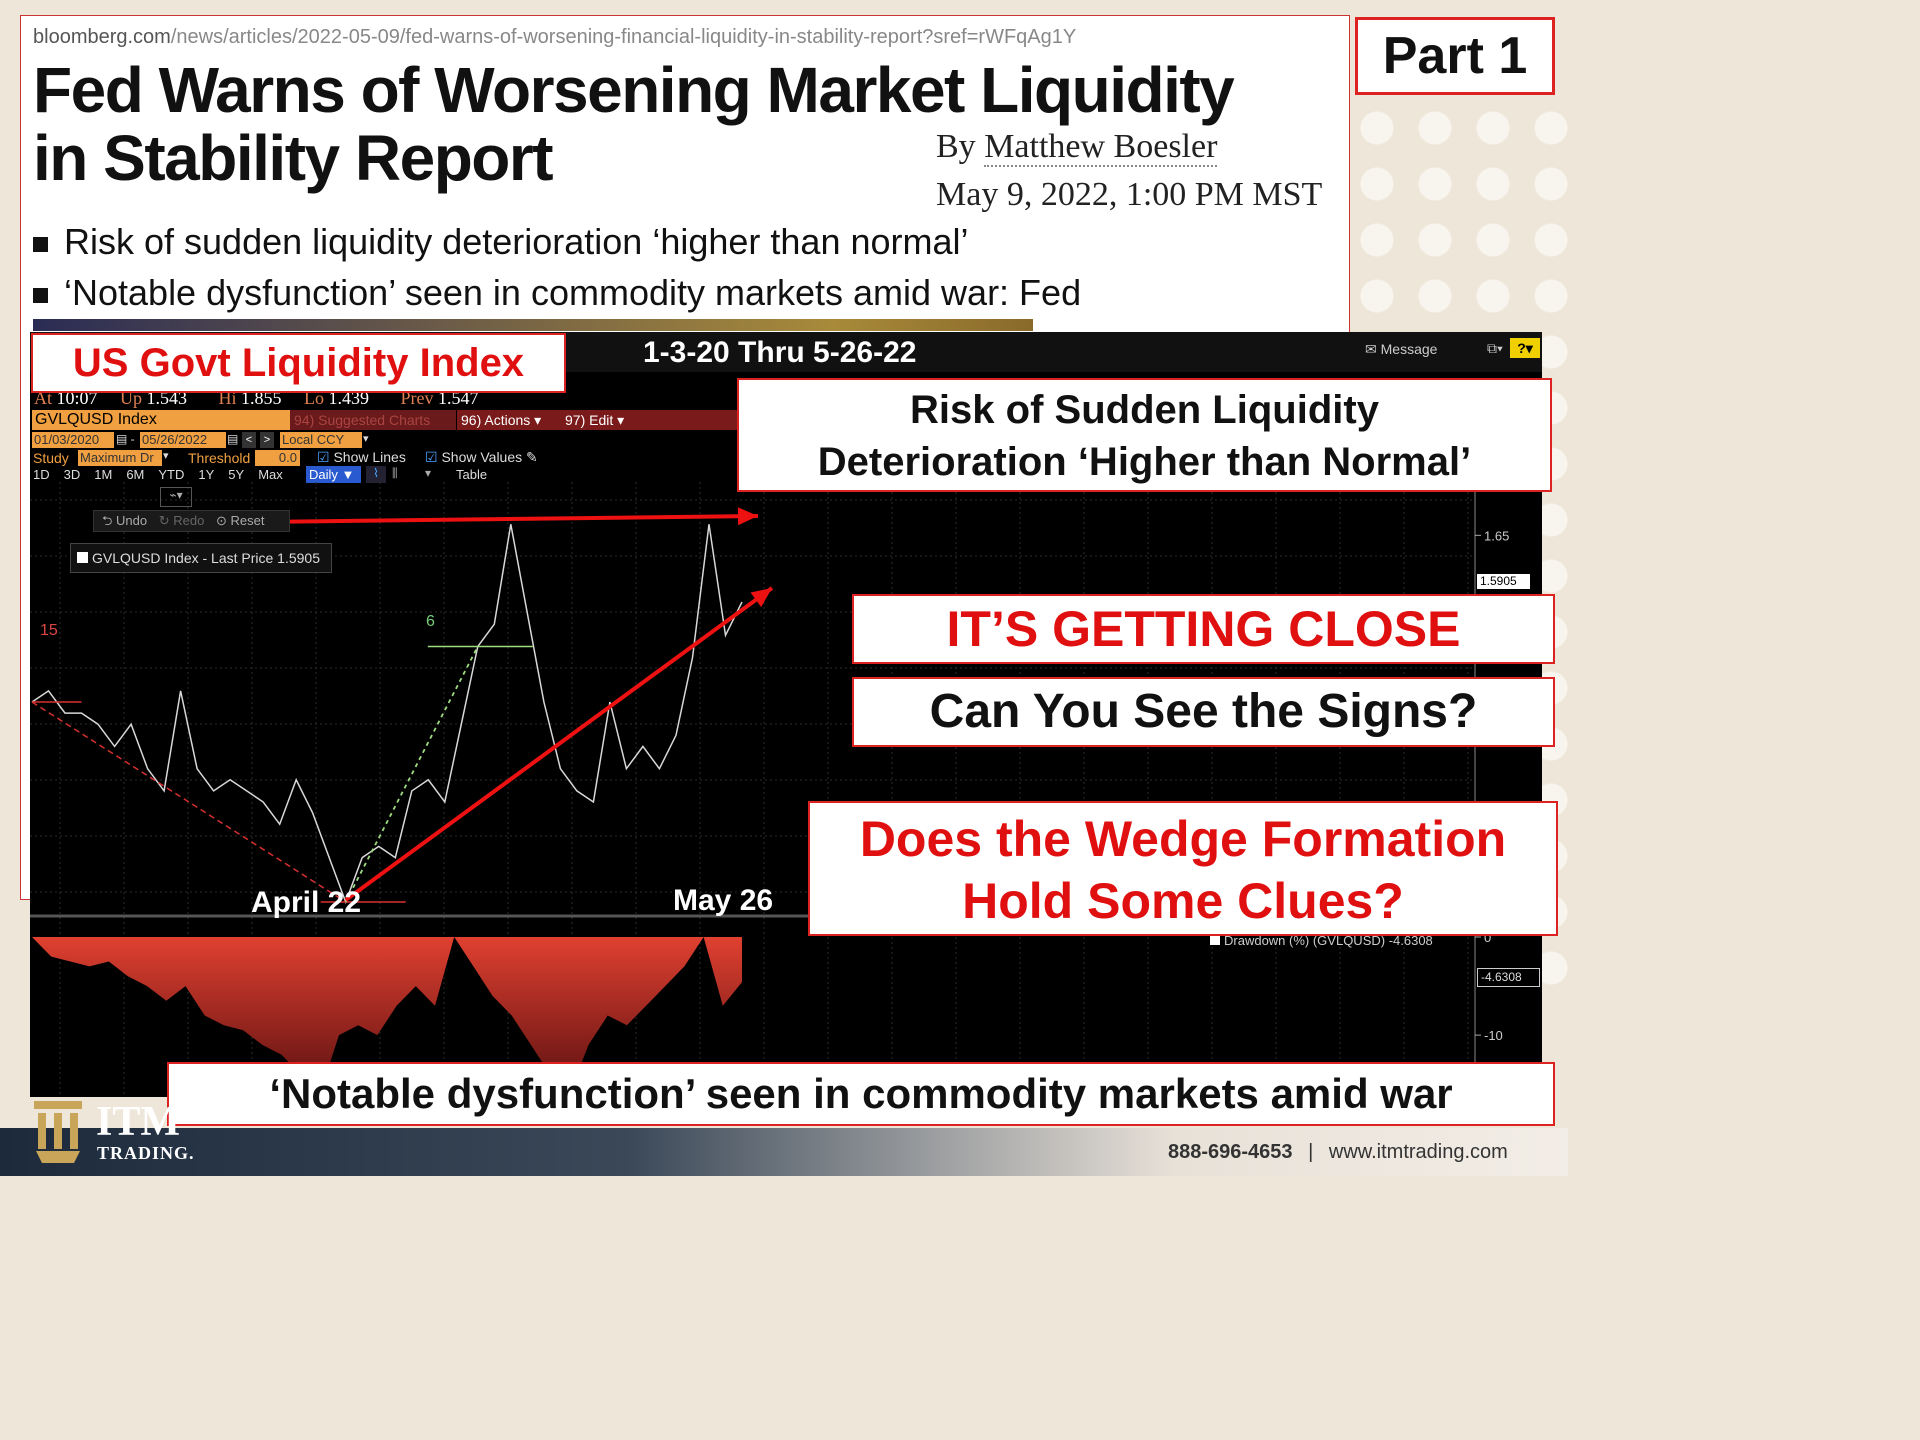 This screenshot has height=1440, width=1920. Describe the element at coordinates (509, 420) in the screenshot. I see `actions-button: 96) Actions ▾` at that location.